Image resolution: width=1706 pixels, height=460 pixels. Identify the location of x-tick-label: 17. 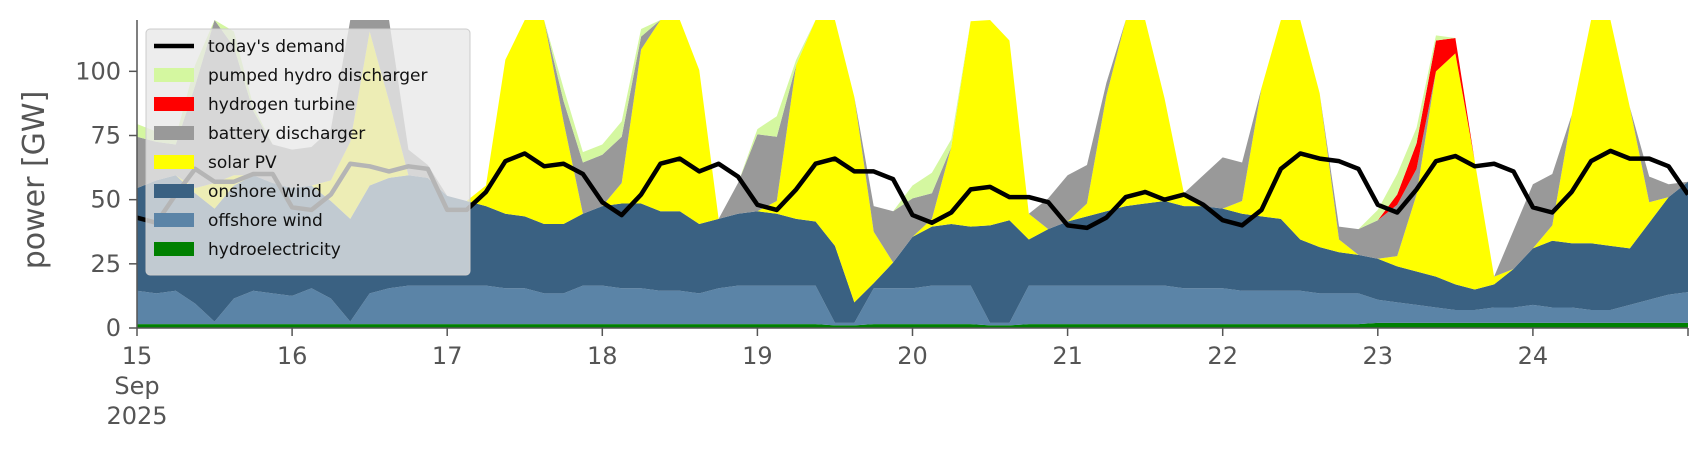
(447, 356).